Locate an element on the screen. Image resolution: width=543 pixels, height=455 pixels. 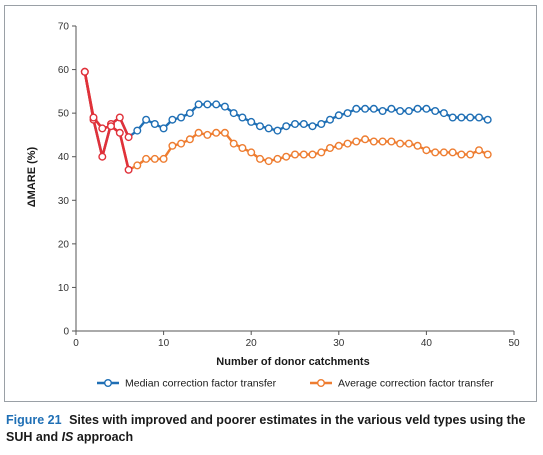
legend-swatch-marker is located at coordinates (107, 383).